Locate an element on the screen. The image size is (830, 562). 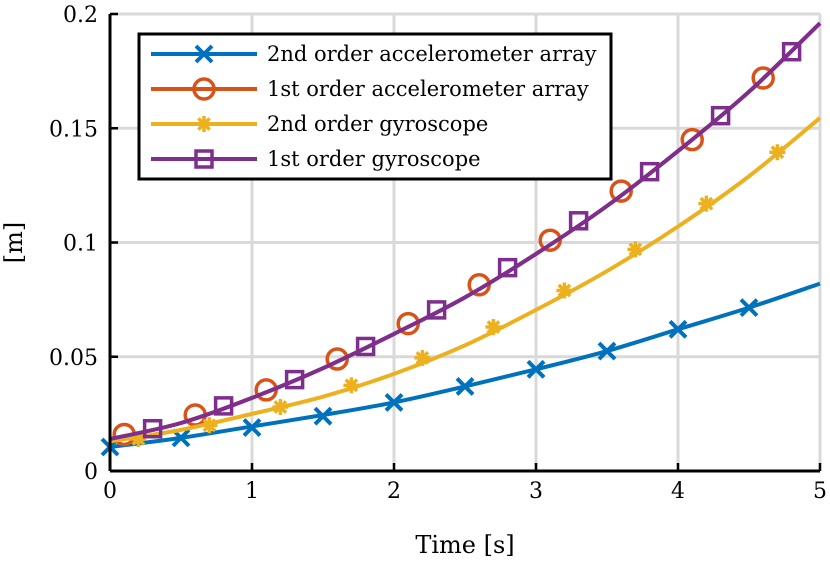
legend-entry: 2nd order gyroscope is located at coordinates (319, 124).